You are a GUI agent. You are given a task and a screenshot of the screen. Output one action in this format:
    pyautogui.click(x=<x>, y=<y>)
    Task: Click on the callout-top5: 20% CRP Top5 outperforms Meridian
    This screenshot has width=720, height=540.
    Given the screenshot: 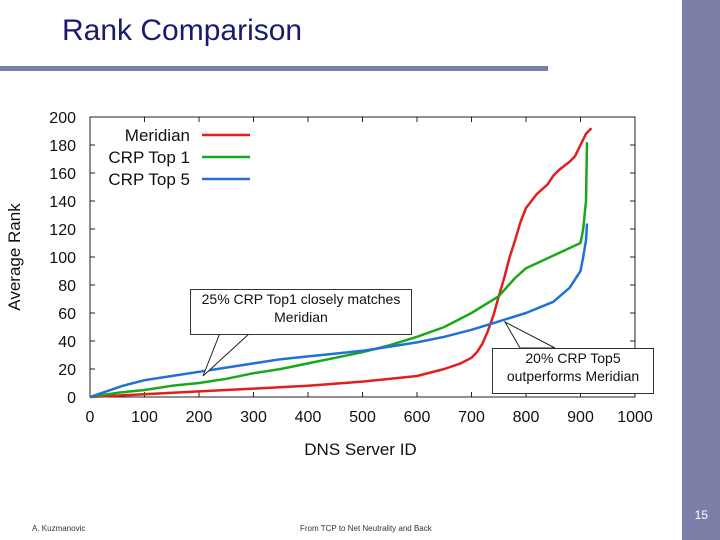 What is the action you would take?
    pyautogui.click(x=573, y=371)
    